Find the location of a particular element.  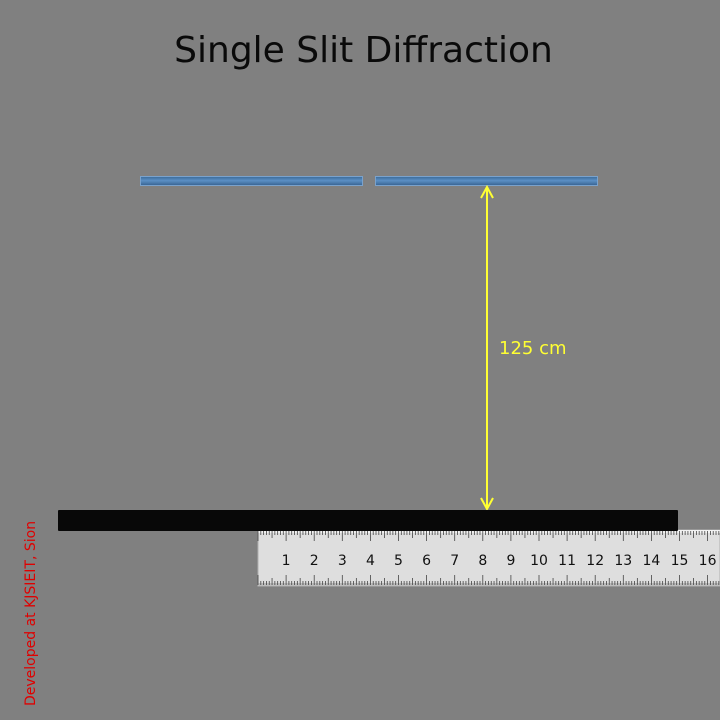

ruler-number: 1 is located at coordinates (286, 561).